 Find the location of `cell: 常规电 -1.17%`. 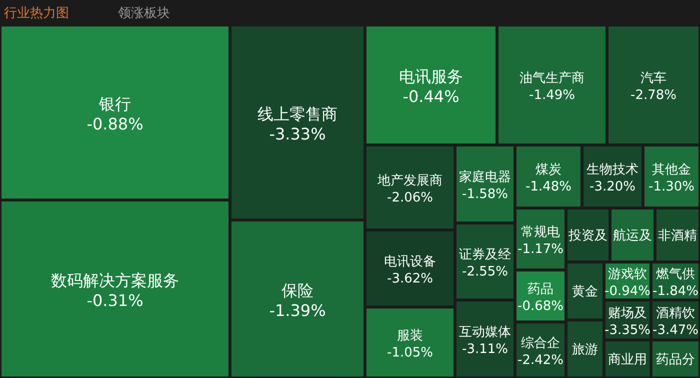

cell: 常规电 -1.17% is located at coordinates (541, 239).